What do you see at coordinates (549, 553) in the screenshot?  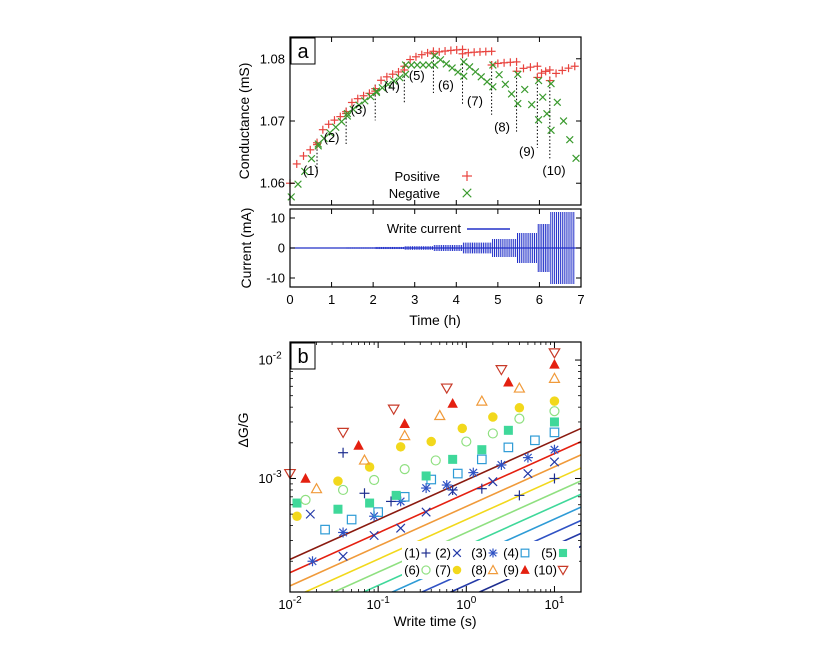 I see `legend-series-5-label: (5)` at bounding box center [549, 553].